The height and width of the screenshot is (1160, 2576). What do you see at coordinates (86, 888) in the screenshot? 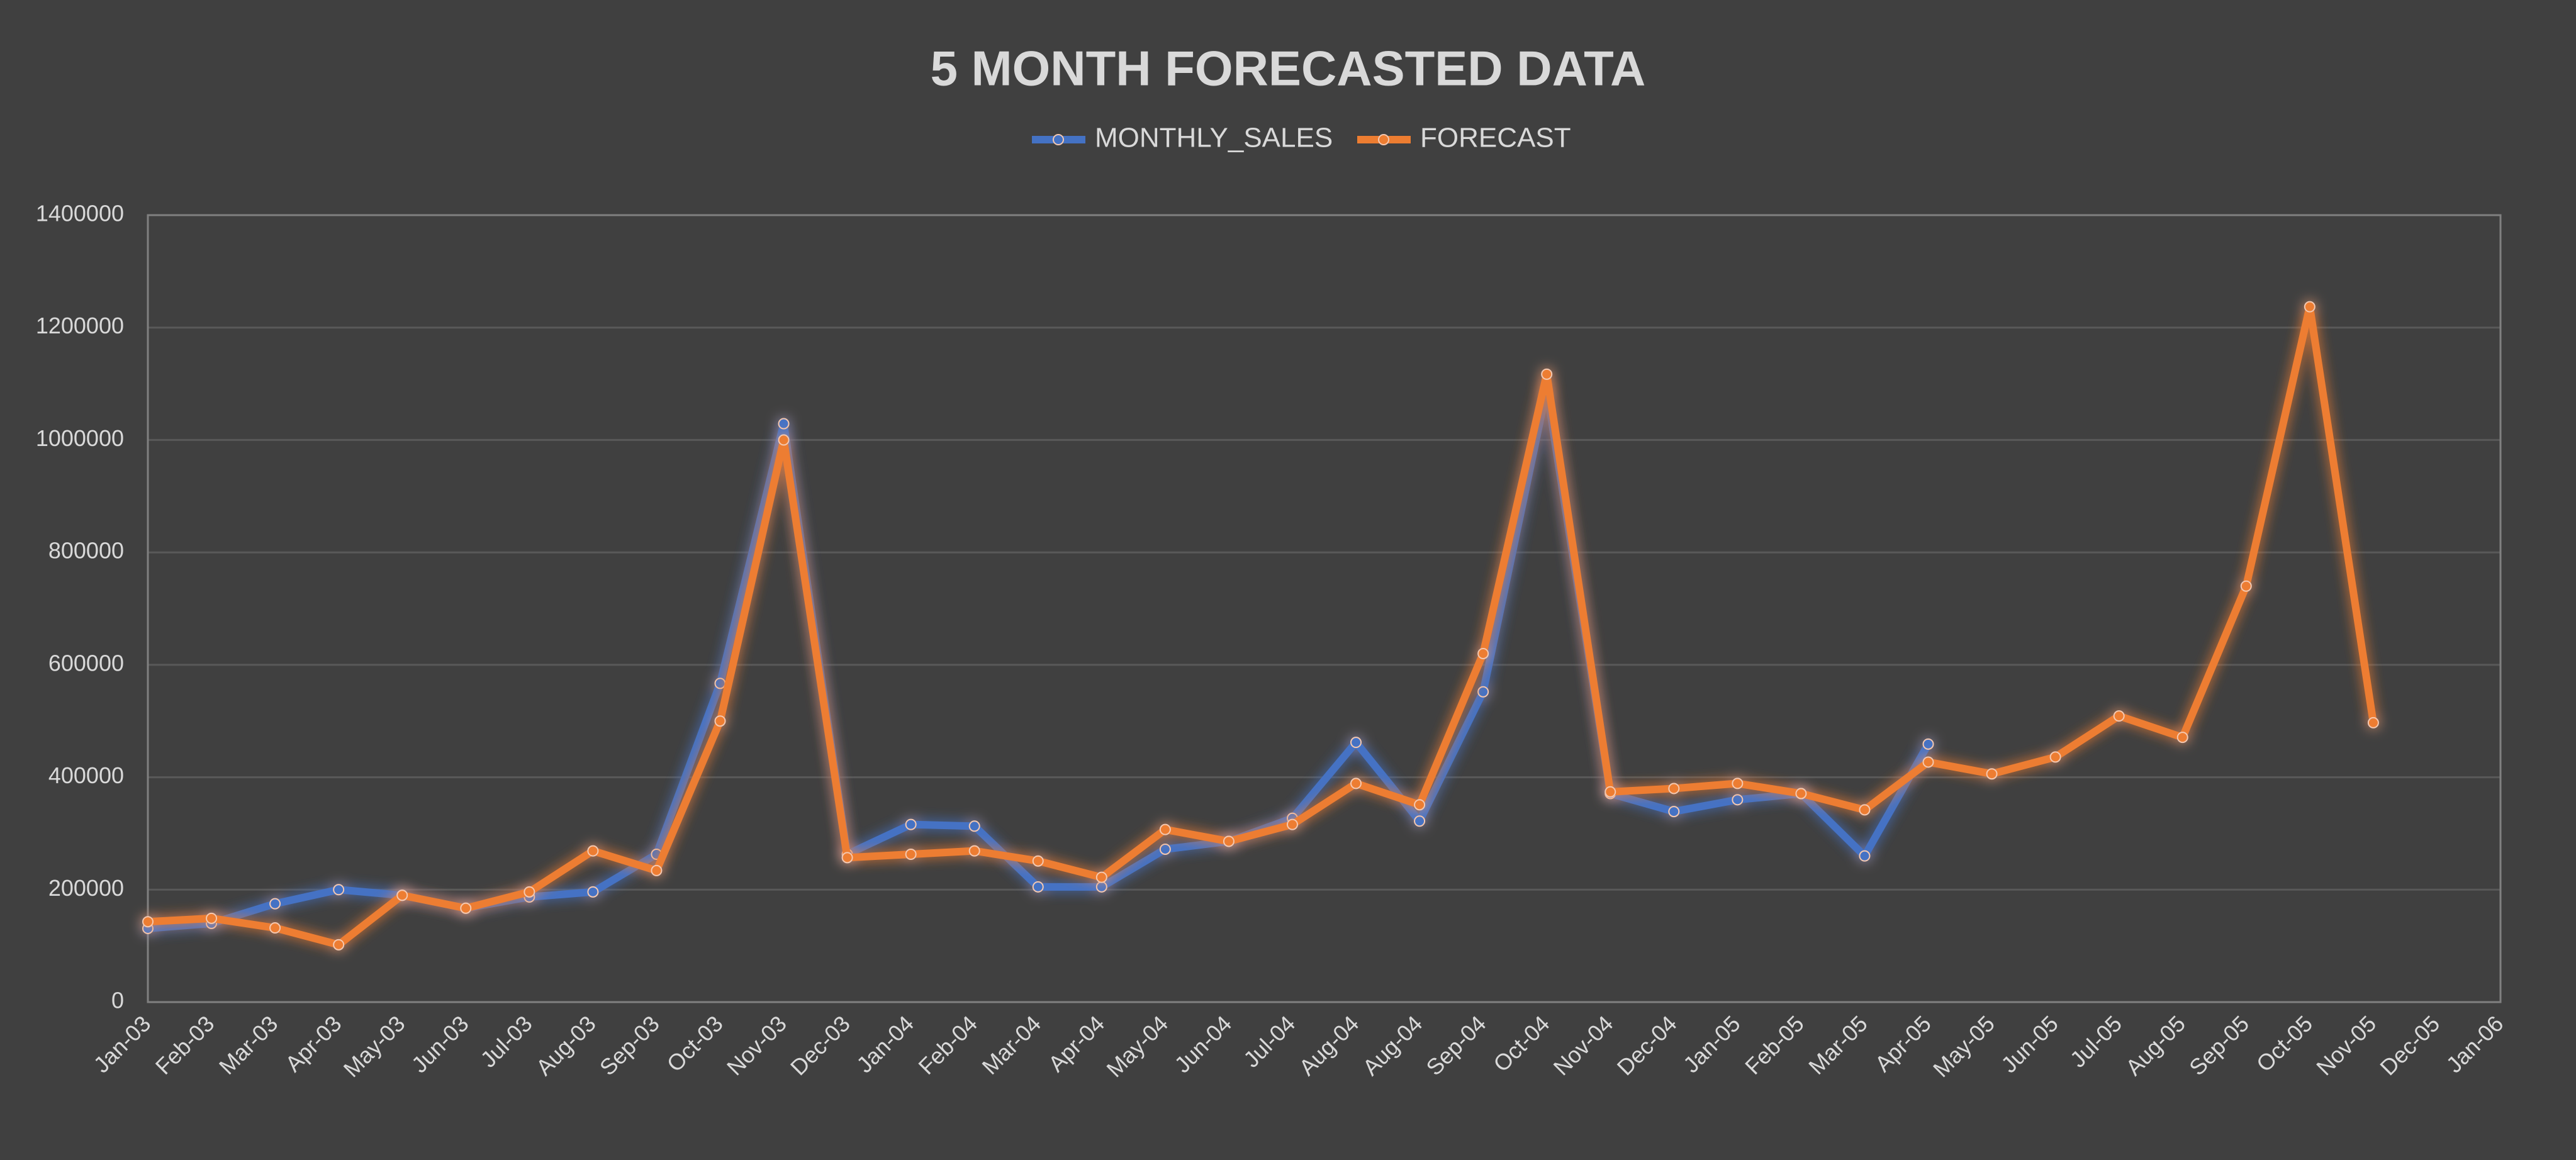
I see `y-tick-label: 200000` at bounding box center [86, 888].